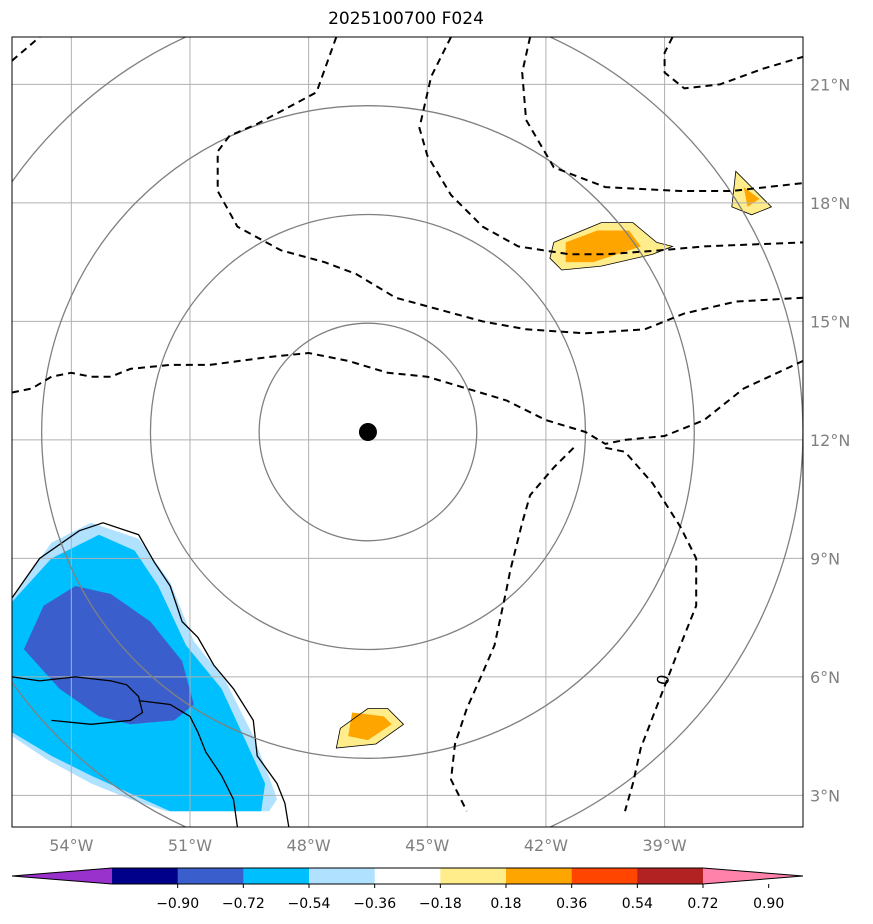 The height and width of the screenshot is (924, 873). What do you see at coordinates (637, 904) in the screenshot?
I see `colorbar-tick-label: 0.54` at bounding box center [637, 904].